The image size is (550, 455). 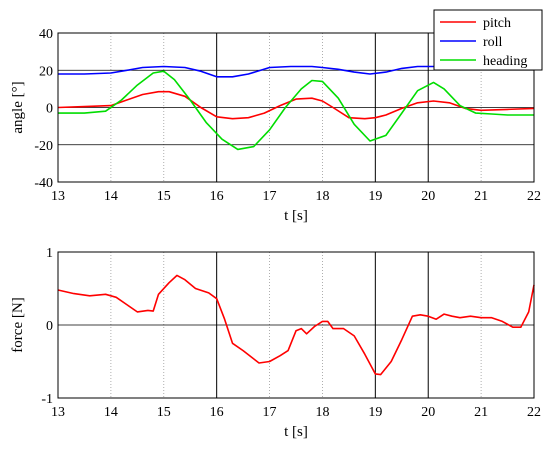 What do you see at coordinates (493, 42) in the screenshot?
I see `legend-label-roll: roll` at bounding box center [493, 42].